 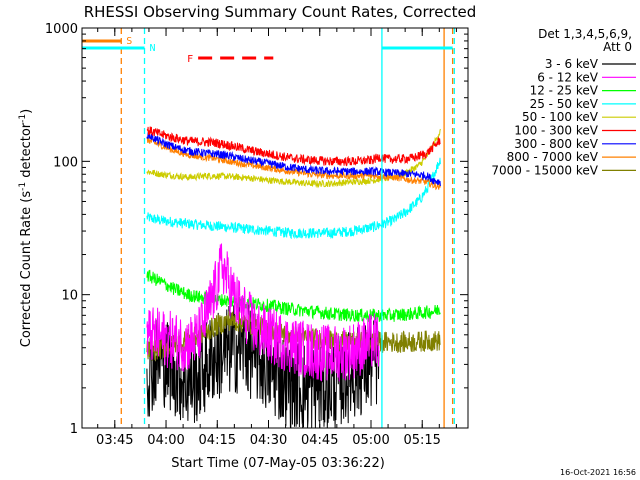 I want to click on legend-label: 300 - 800 keV, so click(x=556, y=144).